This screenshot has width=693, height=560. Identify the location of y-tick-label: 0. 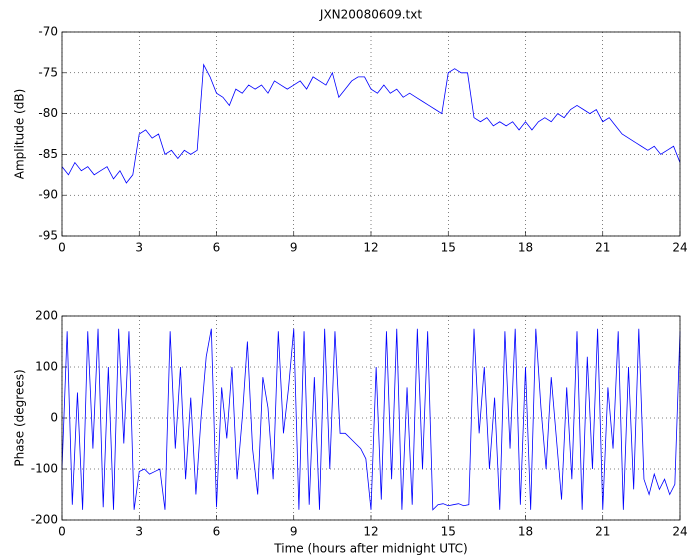
(54, 418).